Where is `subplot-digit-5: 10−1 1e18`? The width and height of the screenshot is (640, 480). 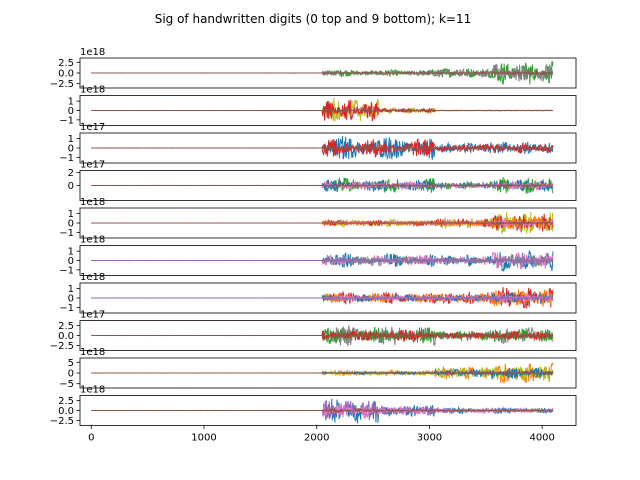 subplot-digit-5: 10−1 1e18 is located at coordinates (318, 255).